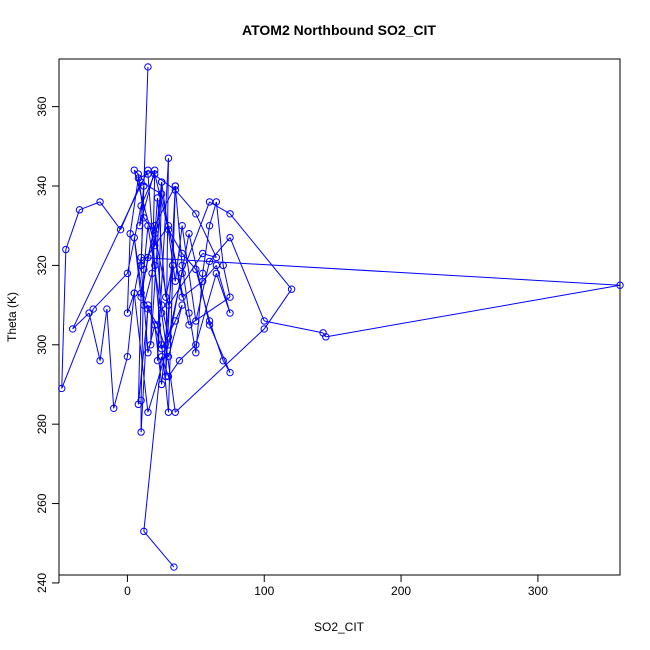 This screenshot has height=650, width=650. What do you see at coordinates (12, 317) in the screenshot?
I see `y-axis-label: Theta (K)` at bounding box center [12, 317].